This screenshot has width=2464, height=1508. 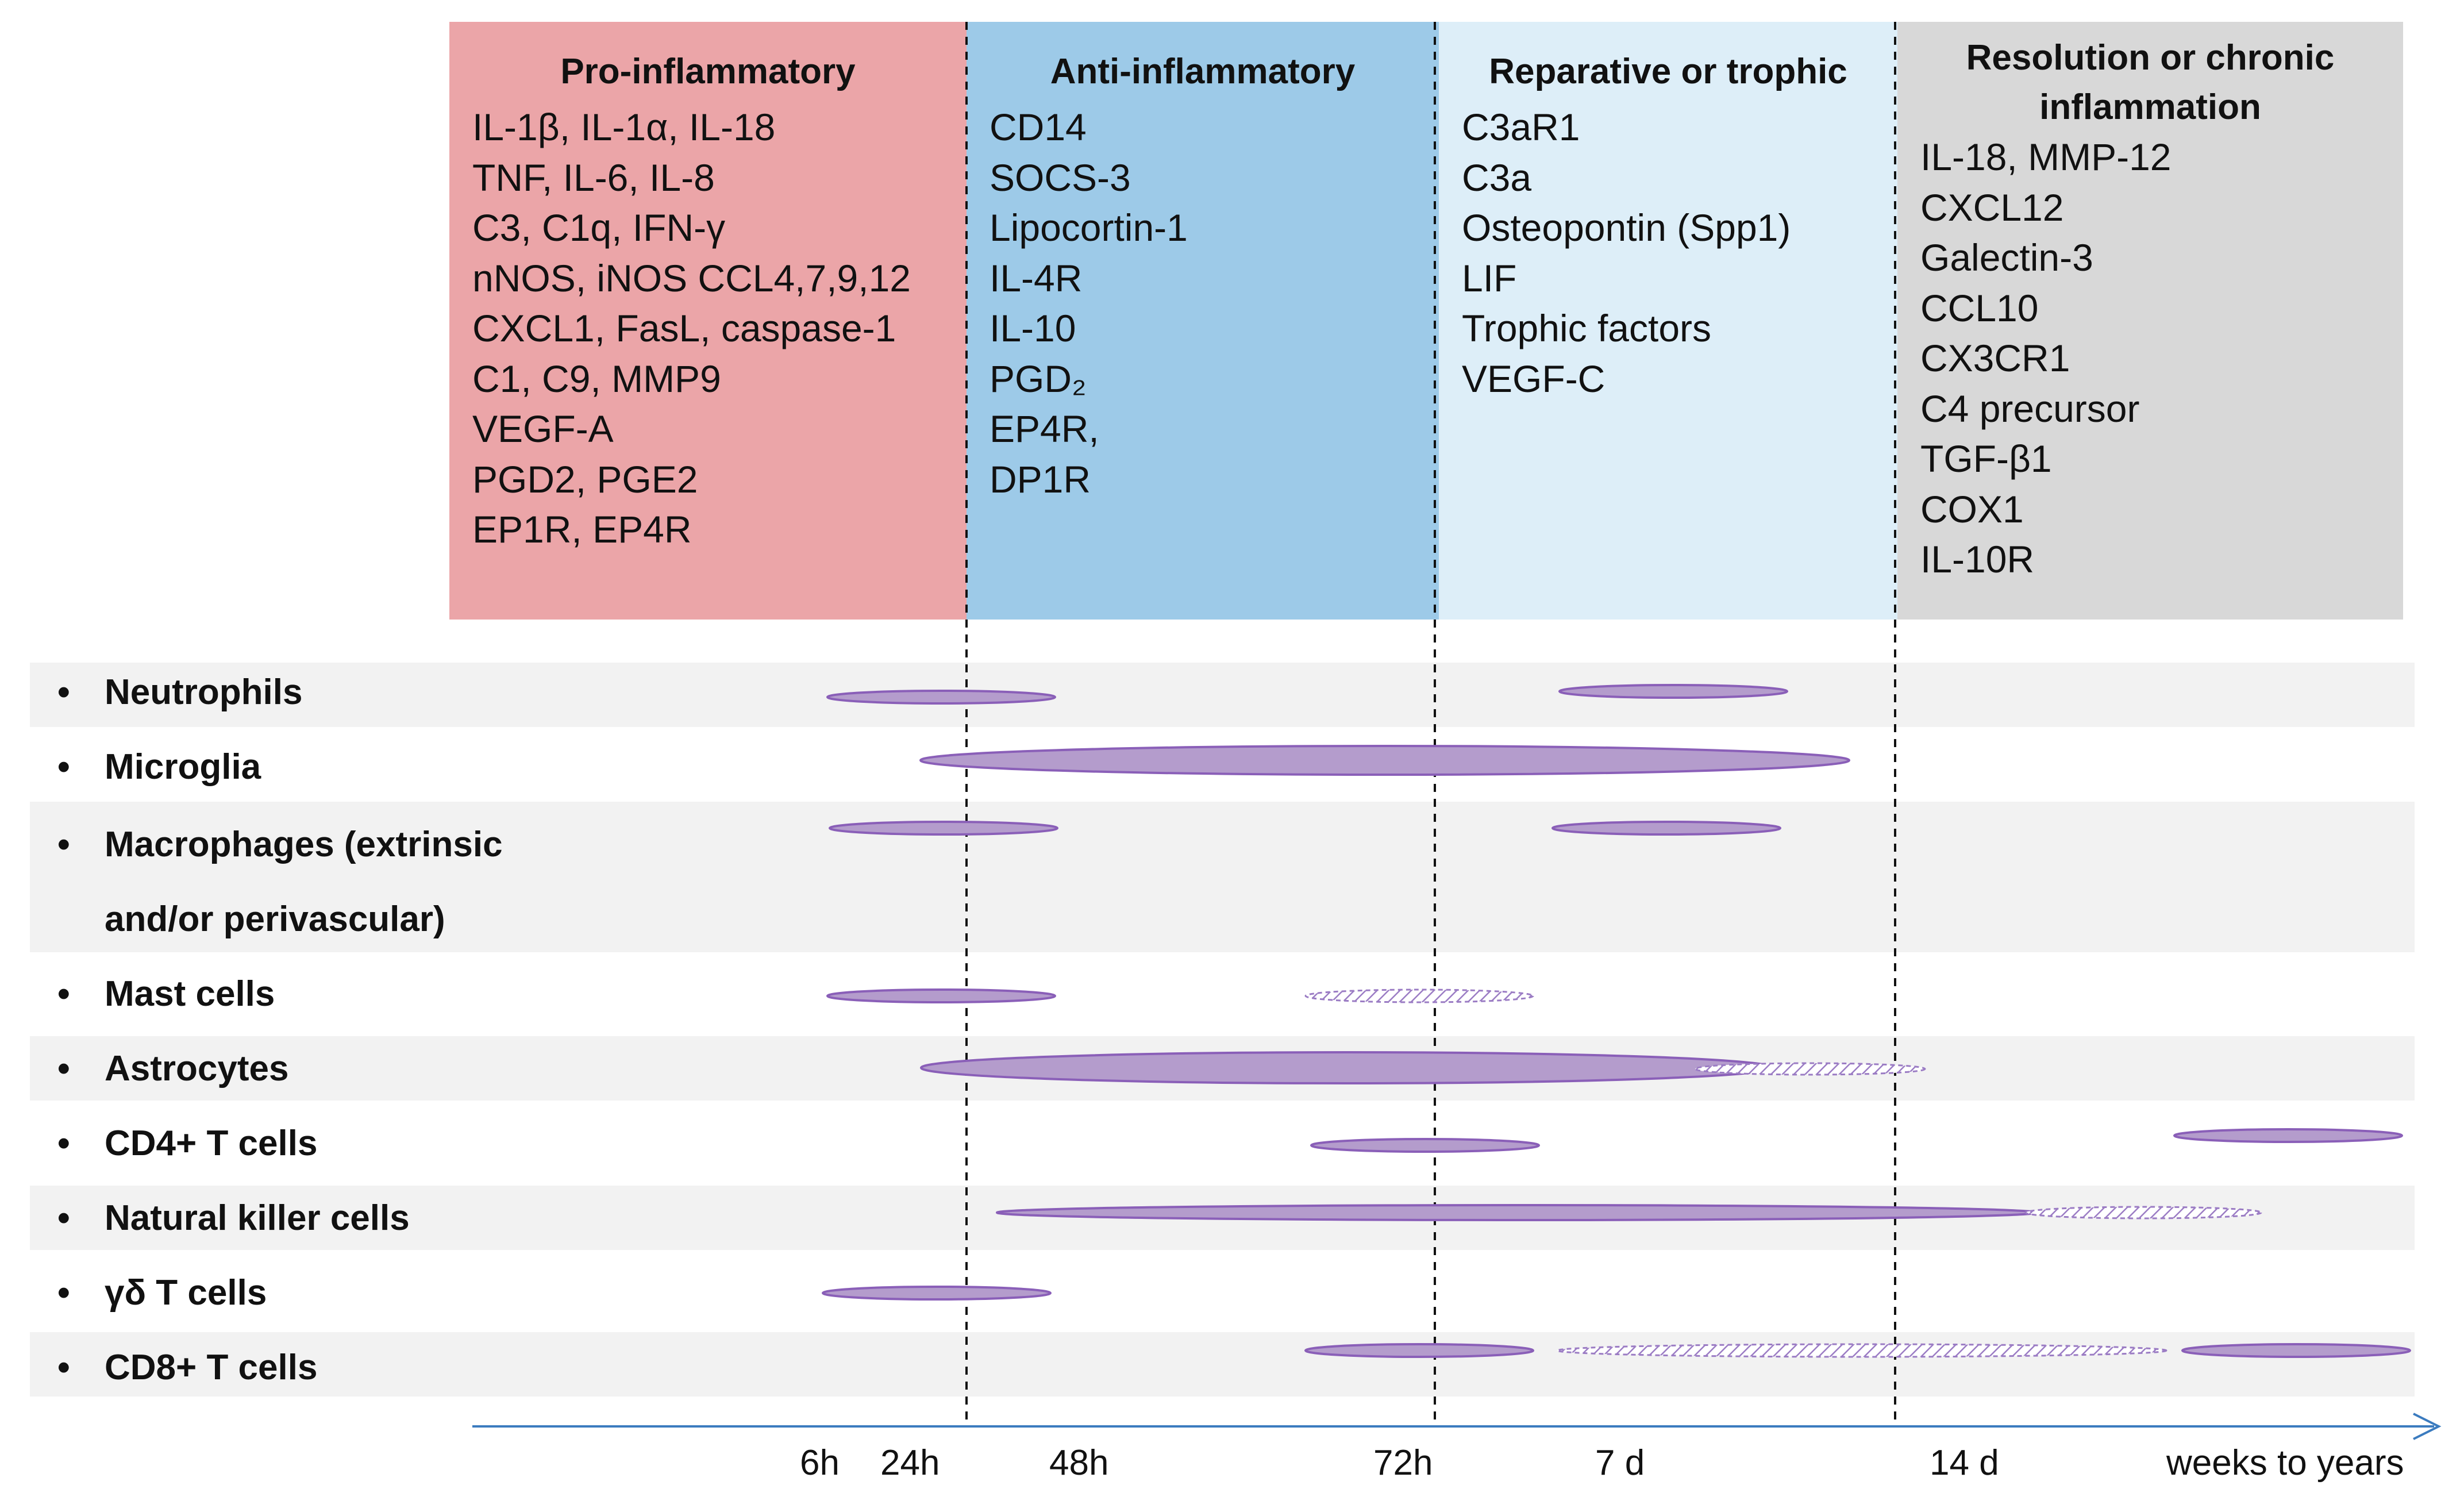 I want to click on cell-type-label: CD4+ T cells, so click(x=211, y=1143).